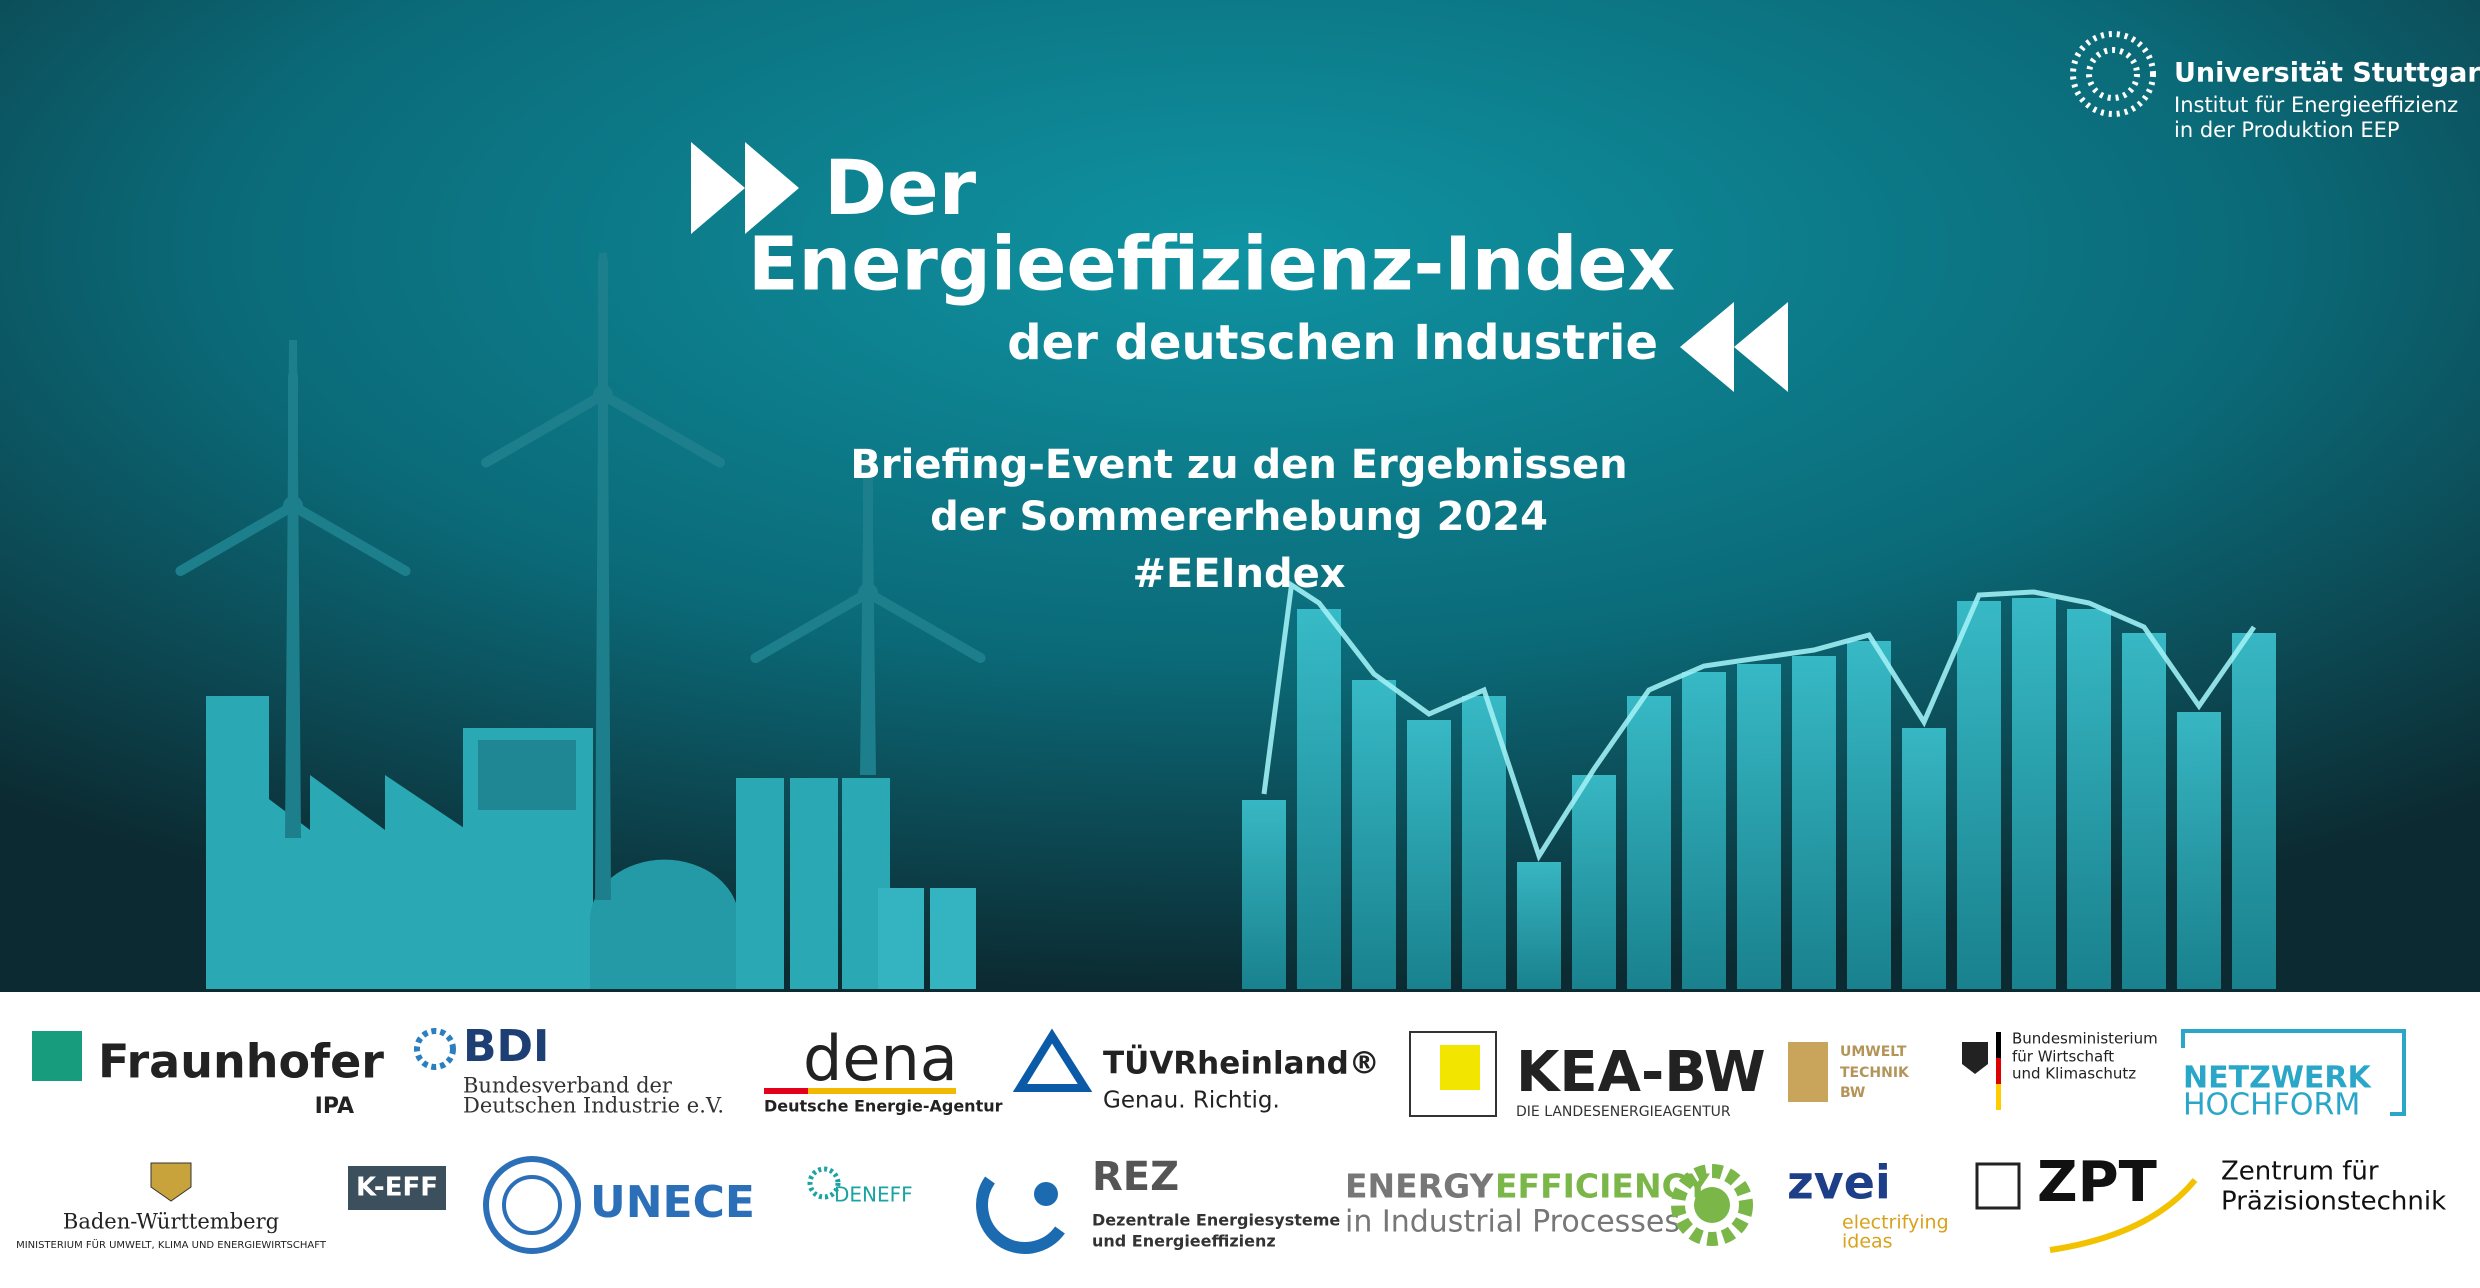  What do you see at coordinates (2278, 1078) in the screenshot?
I see `logo-text: NETZWERK` at bounding box center [2278, 1078].